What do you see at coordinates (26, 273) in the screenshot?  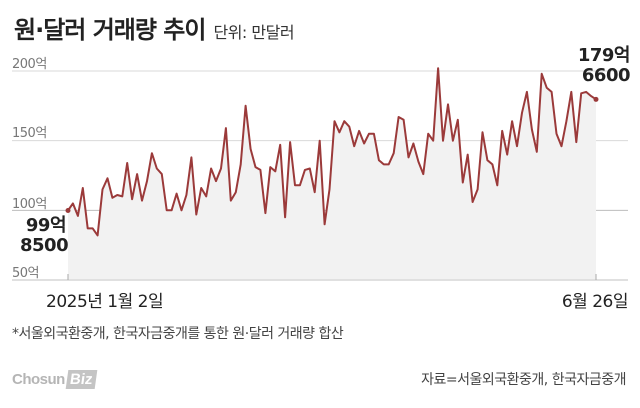 I see `y-tick-50: 50억` at bounding box center [26, 273].